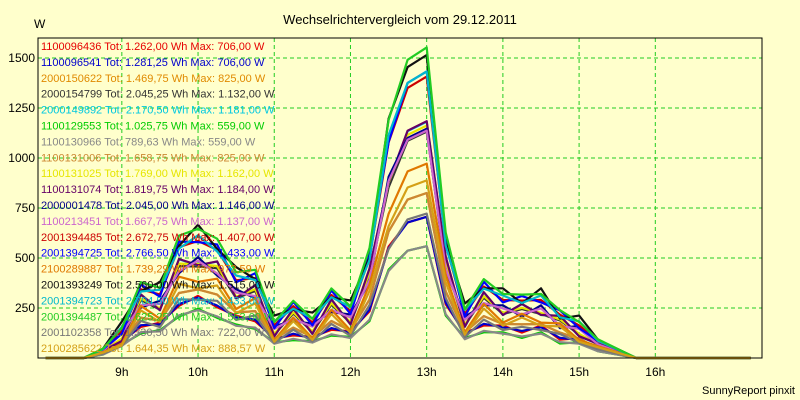  Describe the element at coordinates (748, 391) in the screenshot. I see `footer-credit: SunnyReport pinxit` at that location.